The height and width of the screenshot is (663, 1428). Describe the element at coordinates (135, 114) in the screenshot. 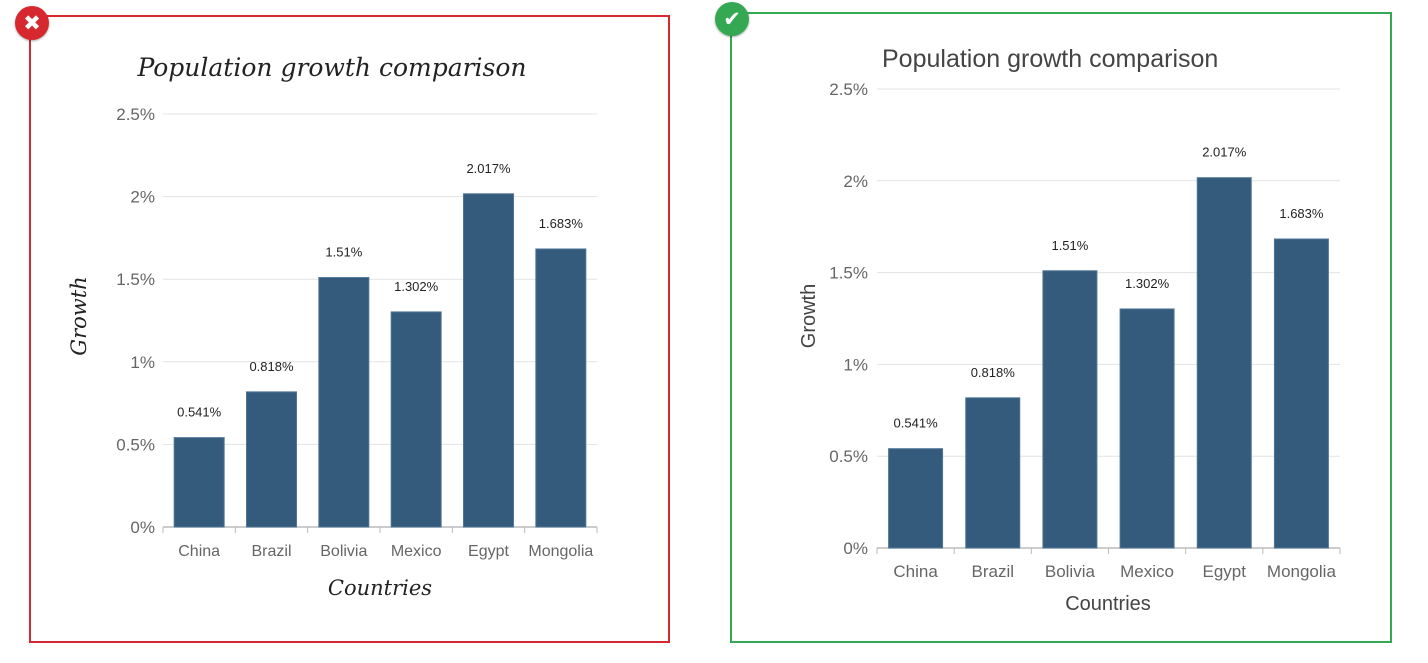

I see `bad-example-ytick-label: 2.5%` at that location.